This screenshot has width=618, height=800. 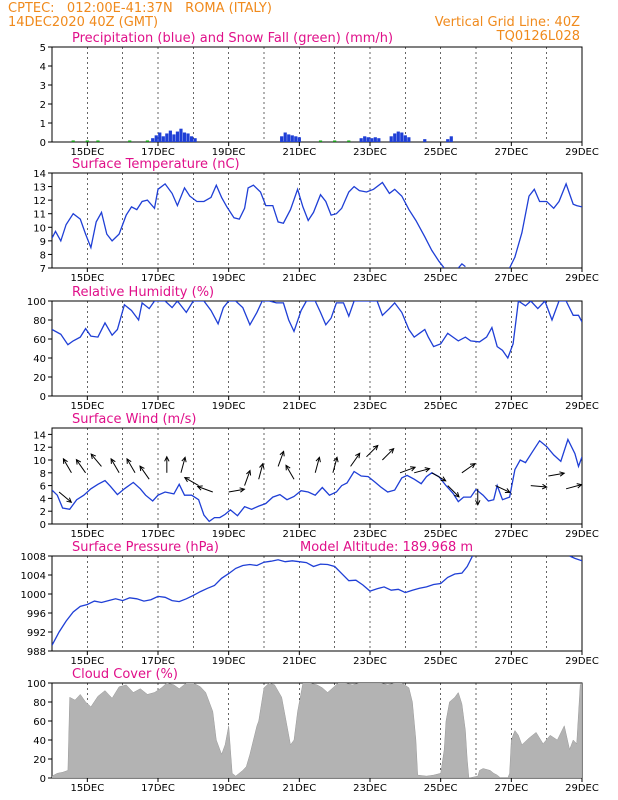 I want to click on precip-xtick-label: 27DEC, so click(x=511, y=152).